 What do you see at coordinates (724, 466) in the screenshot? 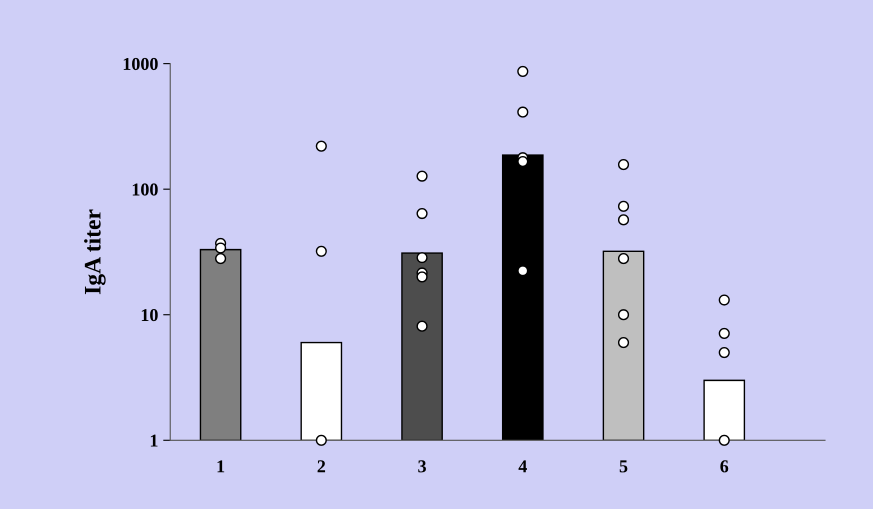
I see `x-tick-label: 6` at bounding box center [724, 466].